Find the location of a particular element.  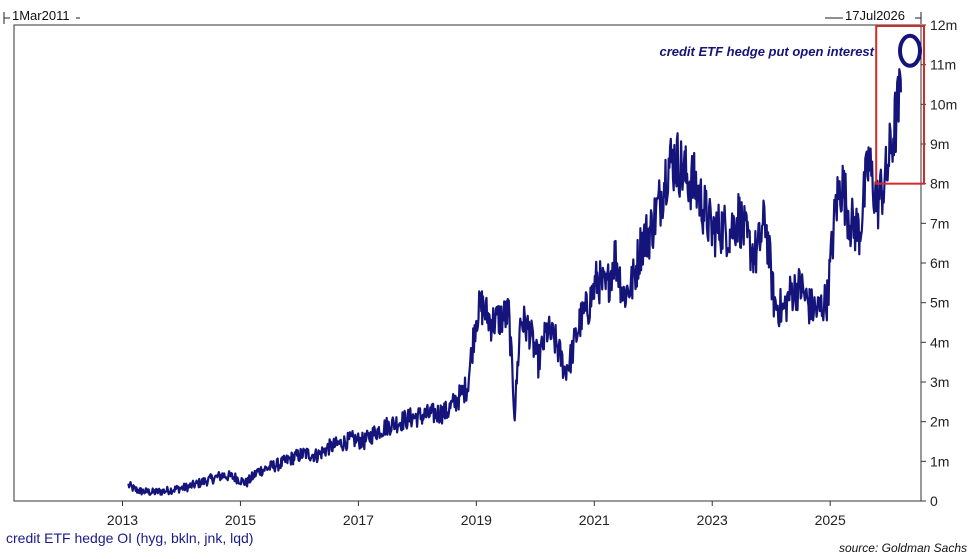

y-tick-label: 8m is located at coordinates (939, 184).